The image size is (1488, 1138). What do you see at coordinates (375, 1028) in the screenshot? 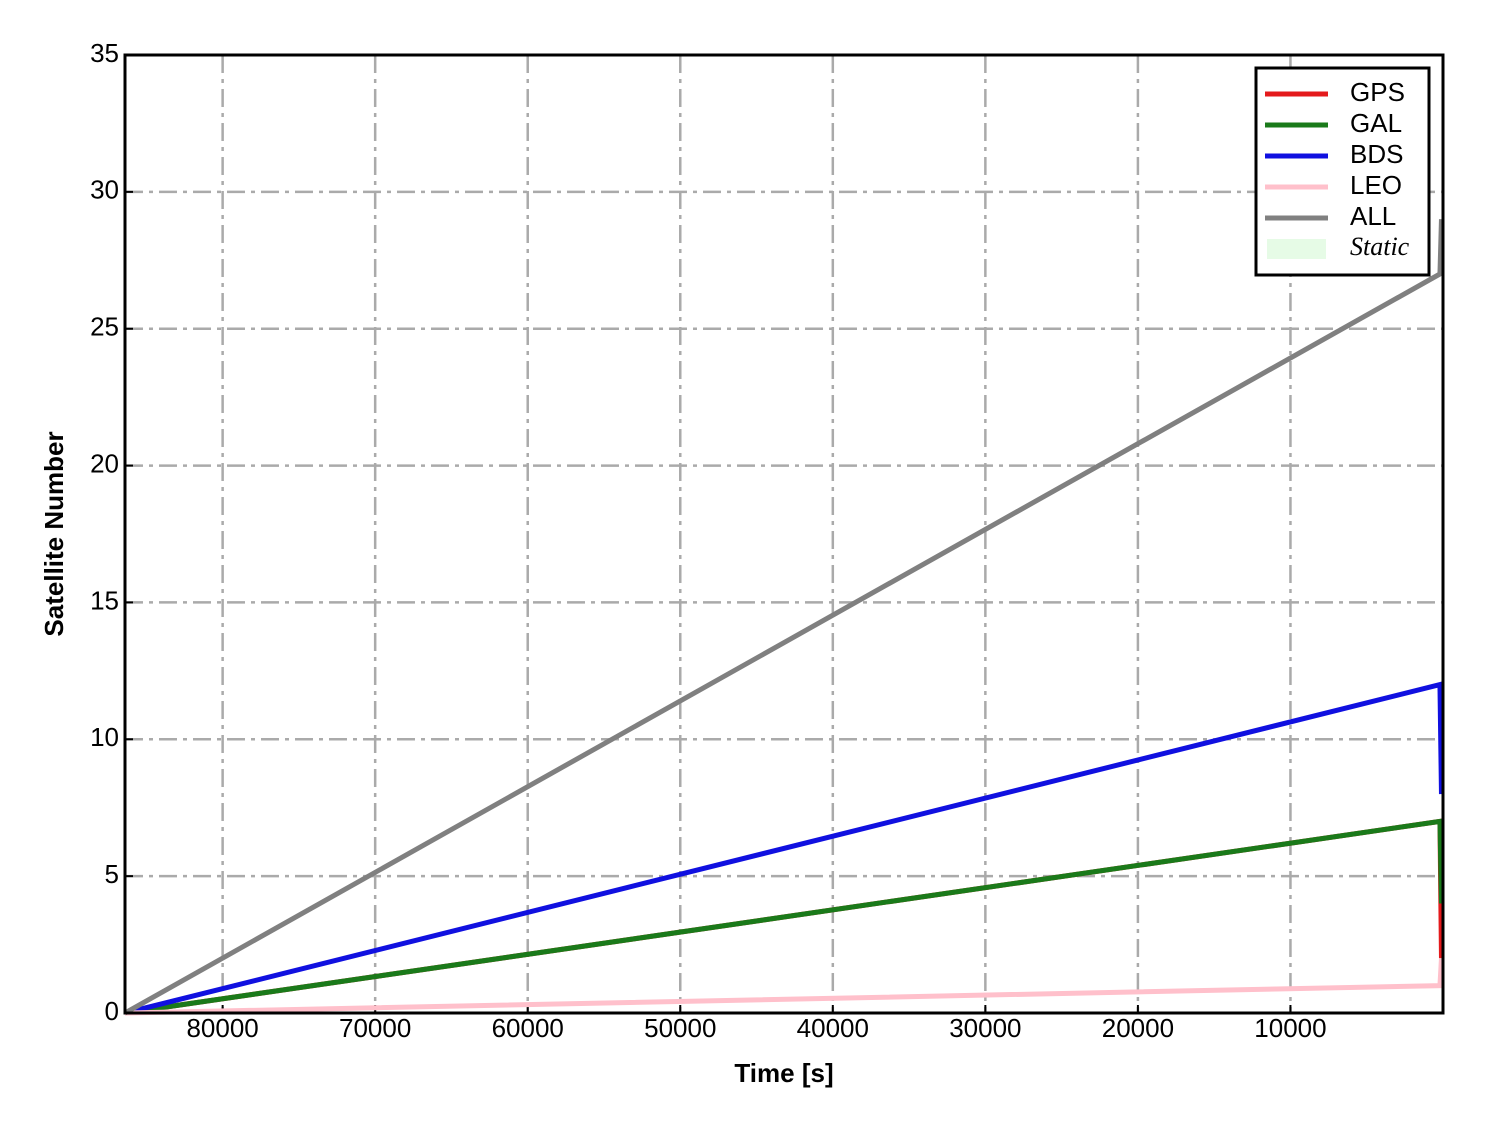
I see `x-tick-label: 70000` at bounding box center [375, 1028].